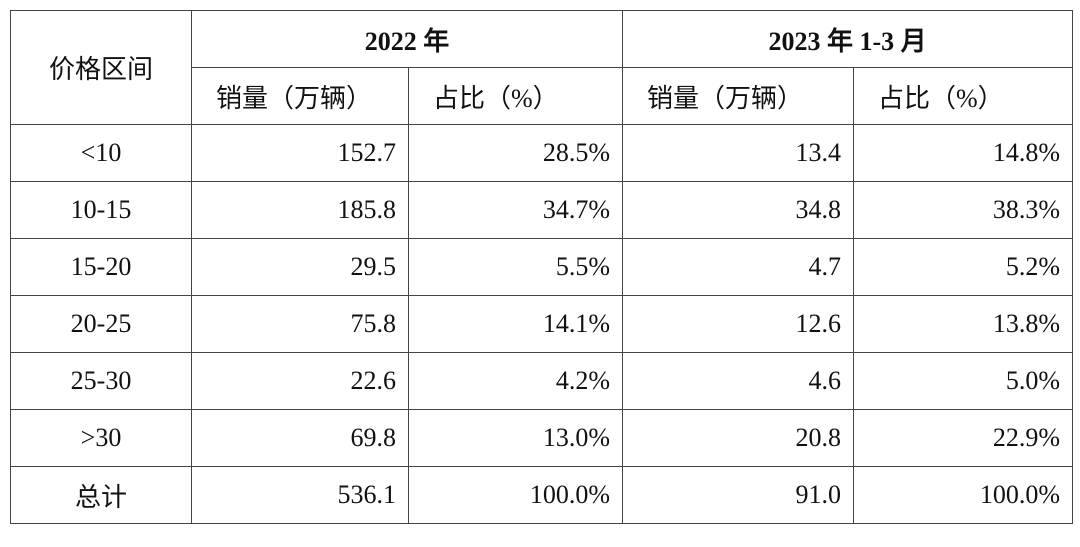  I want to click on row-label: 20-25, so click(101, 324).